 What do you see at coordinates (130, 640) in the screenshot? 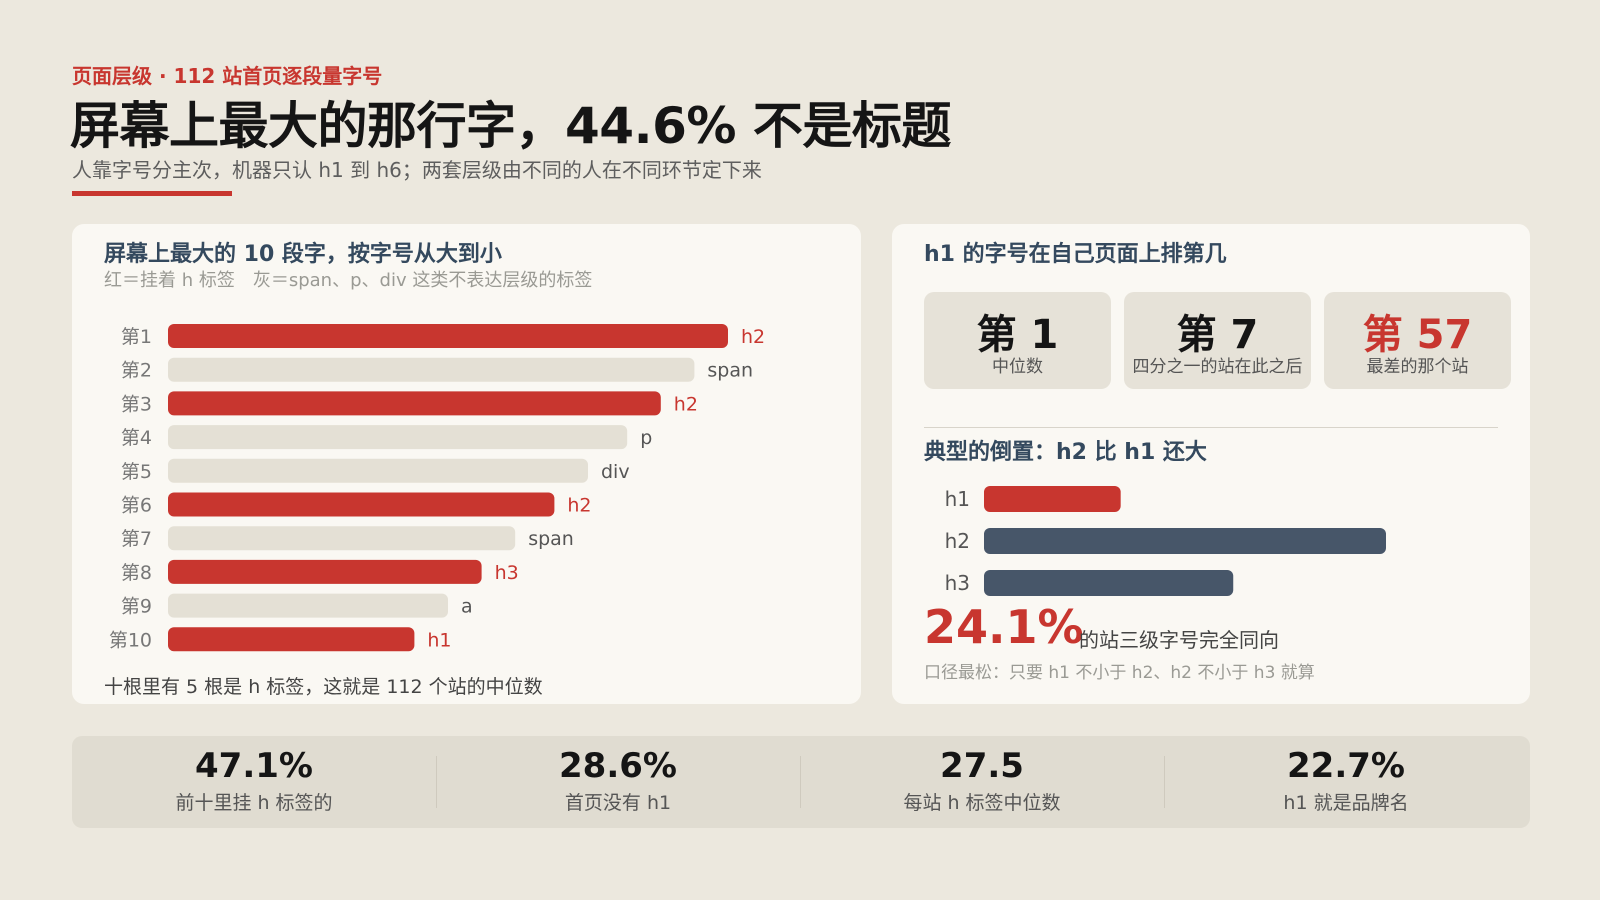
I see `rank-axis-label: 第10` at bounding box center [130, 640].